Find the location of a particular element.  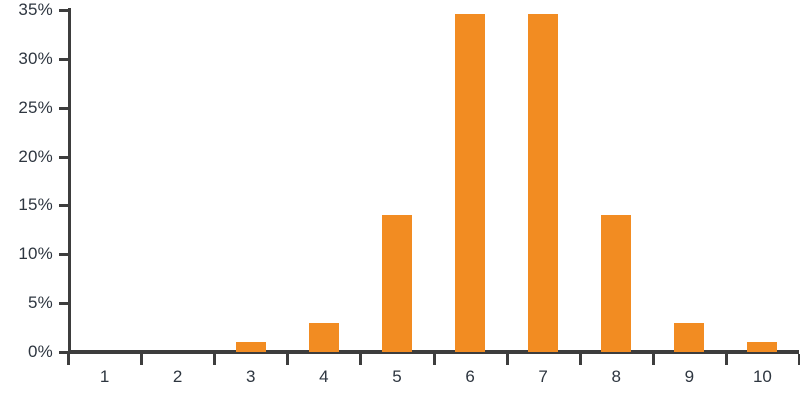

x-axis-tick-label: 5 is located at coordinates (397, 376).